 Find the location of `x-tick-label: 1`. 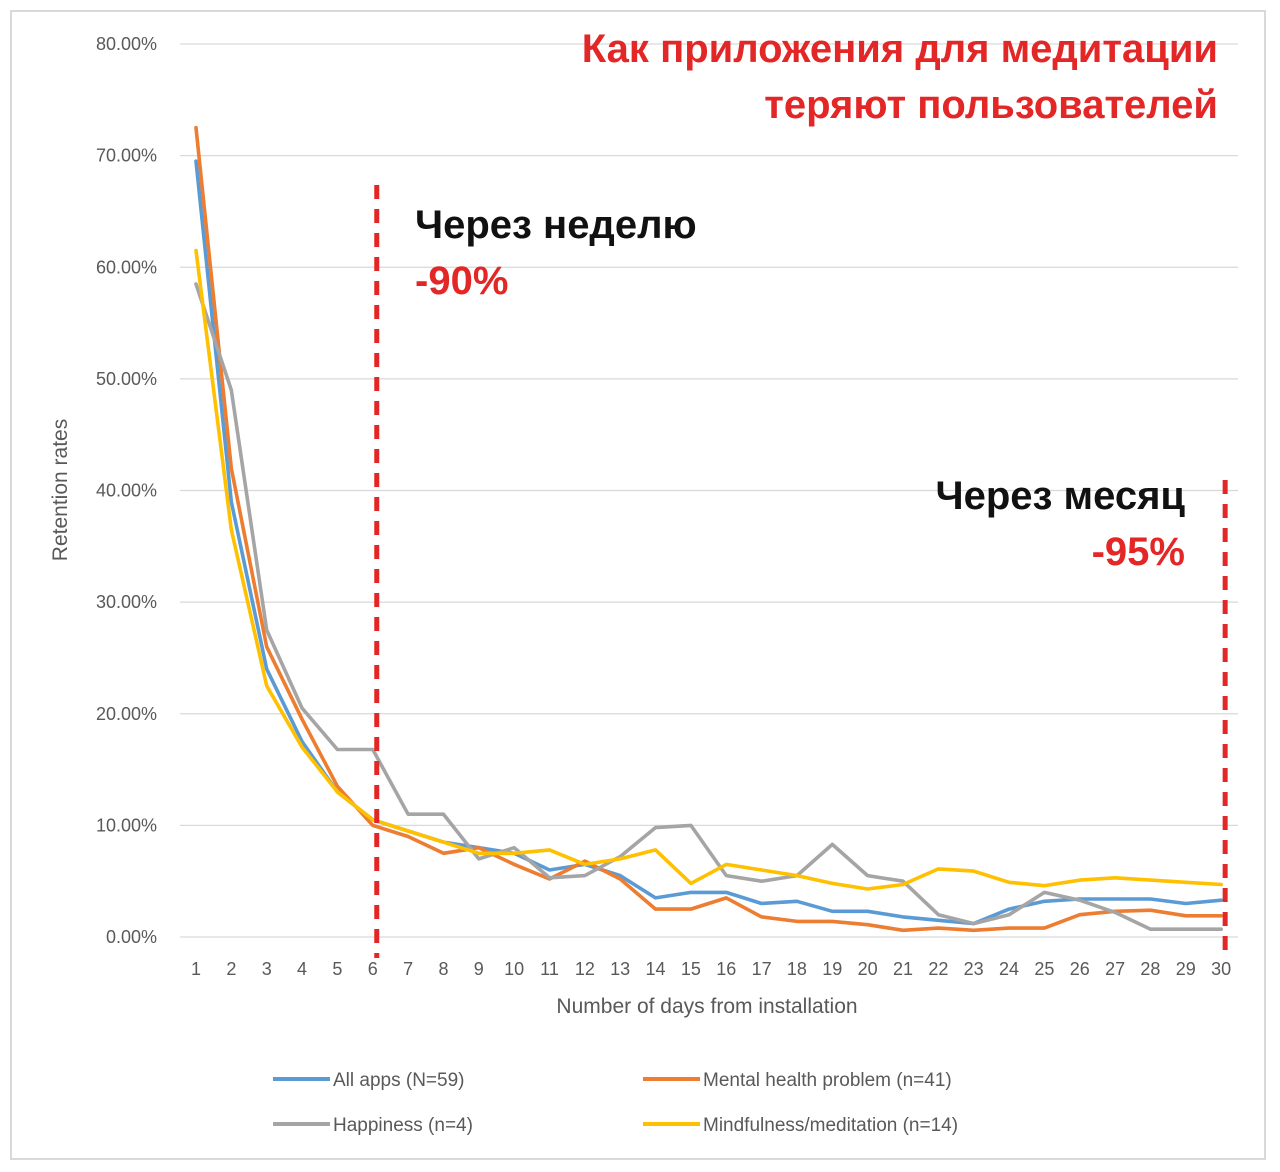

x-tick-label: 1 is located at coordinates (196, 969).